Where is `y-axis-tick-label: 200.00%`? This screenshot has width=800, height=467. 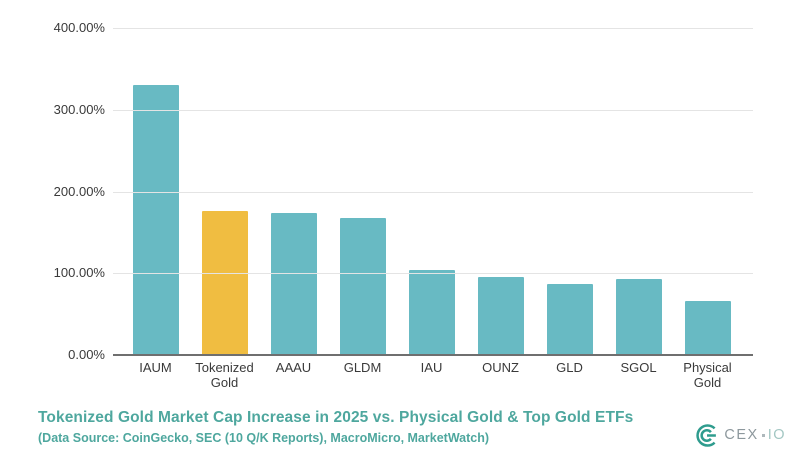
y-axis-tick-label: 200.00% is located at coordinates (79, 191).